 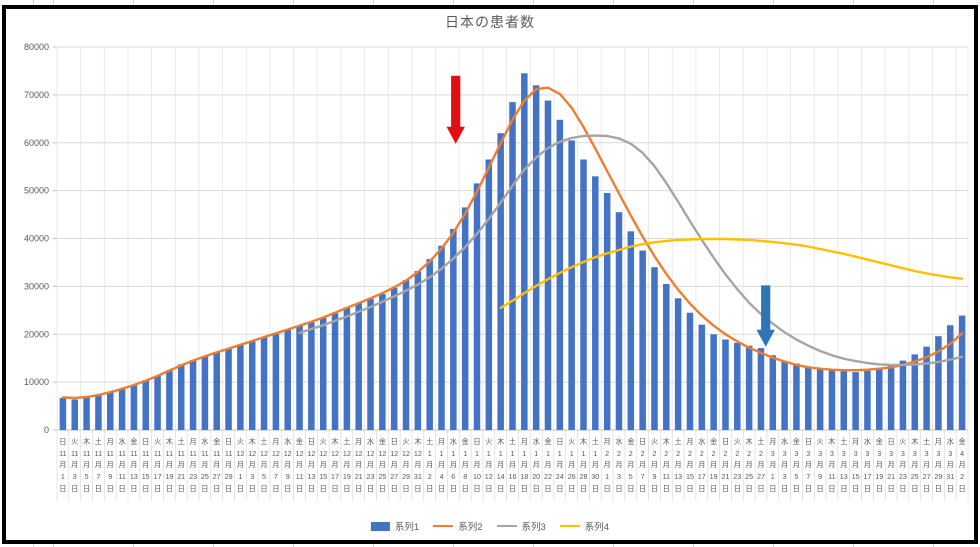 I want to click on svg-text: 80000, so click(x=36, y=47).